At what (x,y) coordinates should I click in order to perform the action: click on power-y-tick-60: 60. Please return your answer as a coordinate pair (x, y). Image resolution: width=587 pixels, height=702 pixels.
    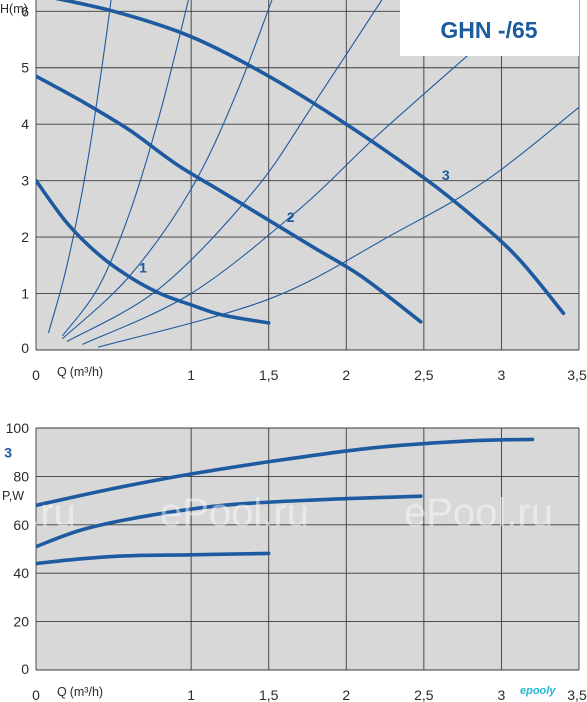
    Looking at the image, I should click on (21, 525).